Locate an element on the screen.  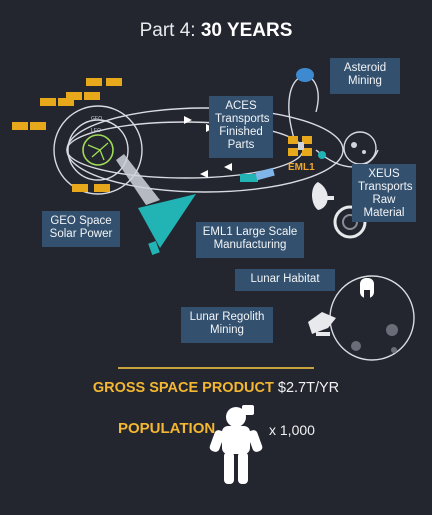
aces-label: ACES Transports Finished Parts is located at coordinates (241, 127).